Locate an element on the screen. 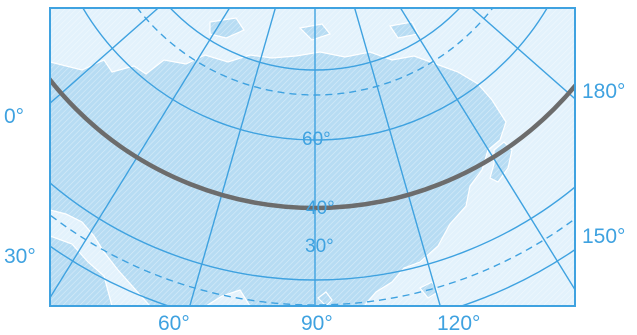  parallel-dashed-arctic is located at coordinates (315, 52).